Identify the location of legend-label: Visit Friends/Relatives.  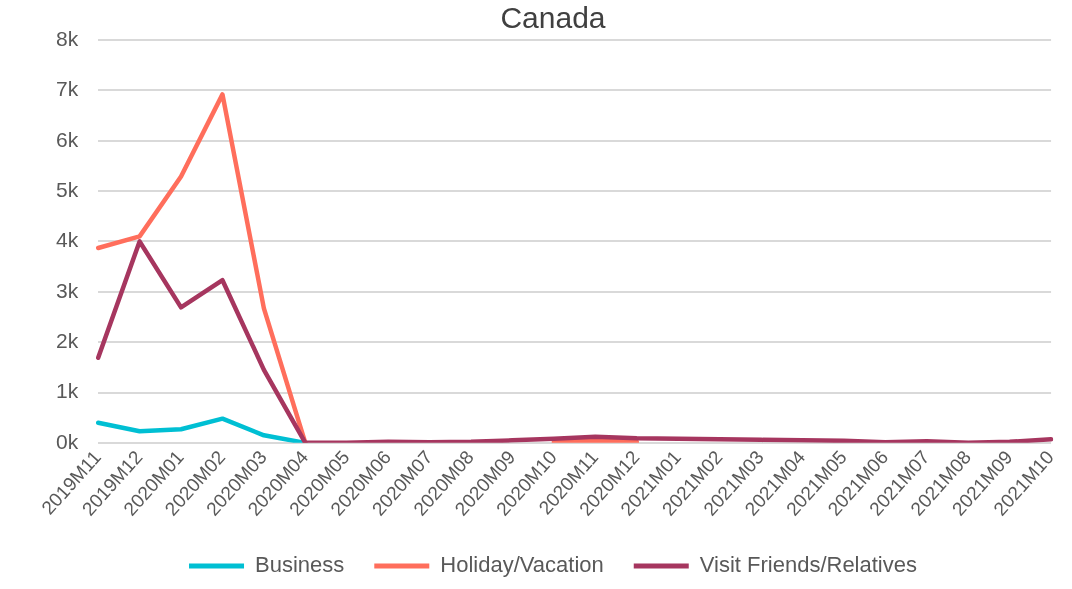
(808, 565).